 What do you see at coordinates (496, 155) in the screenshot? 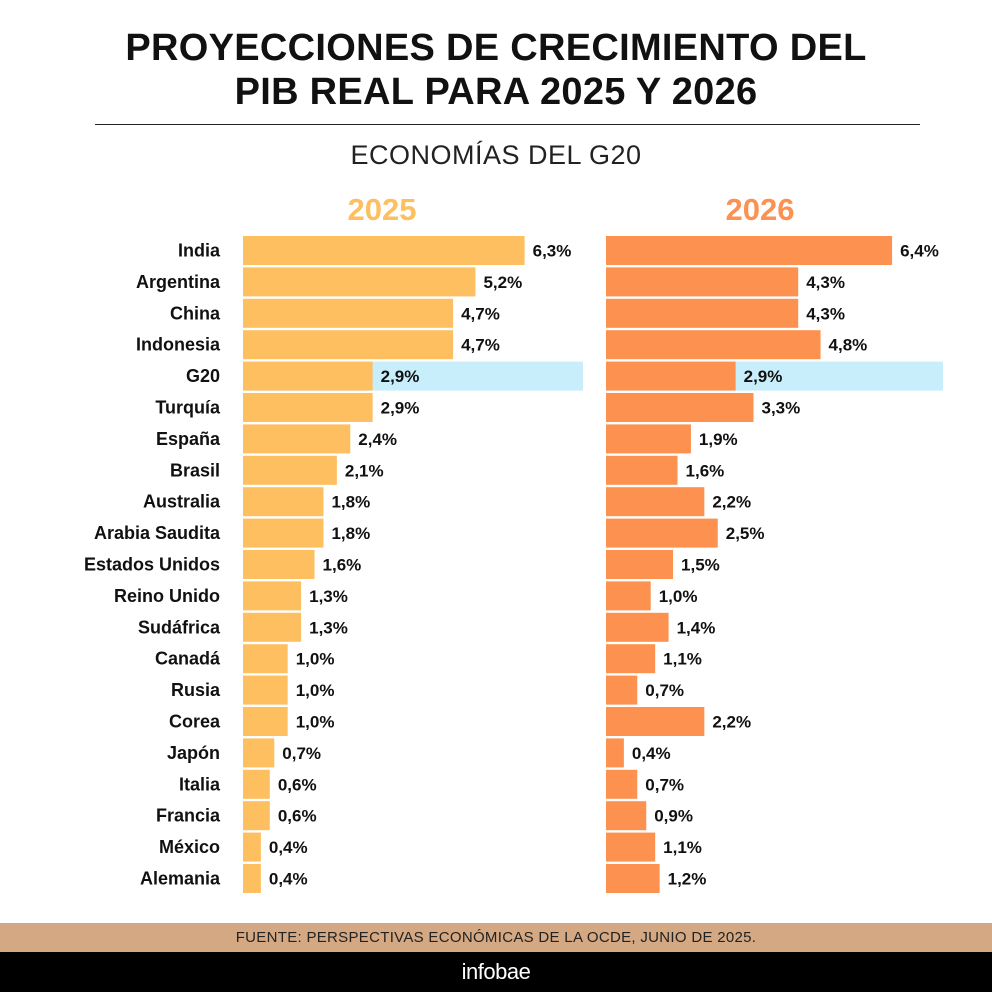
I see `chart-subtitle: ECONOMÍAS DEL G20` at bounding box center [496, 155].